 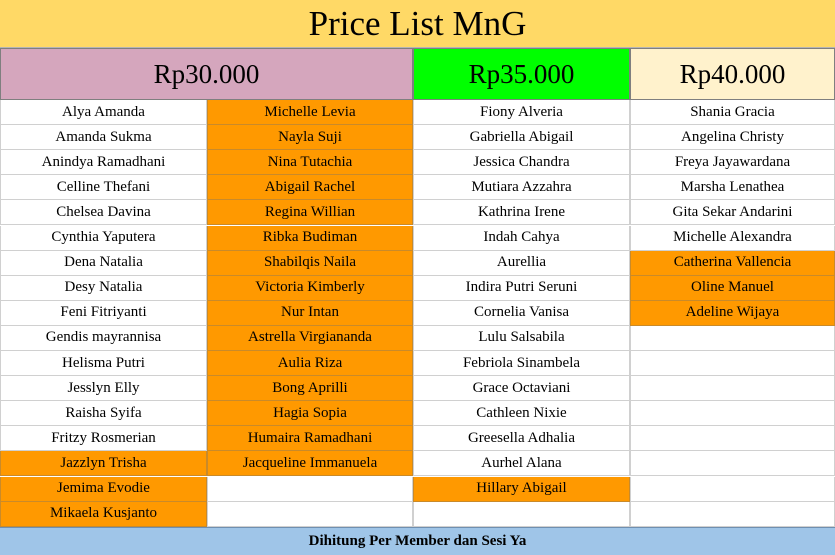 What do you see at coordinates (310, 288) in the screenshot?
I see `member-cell: Victoria Kimberly` at bounding box center [310, 288].